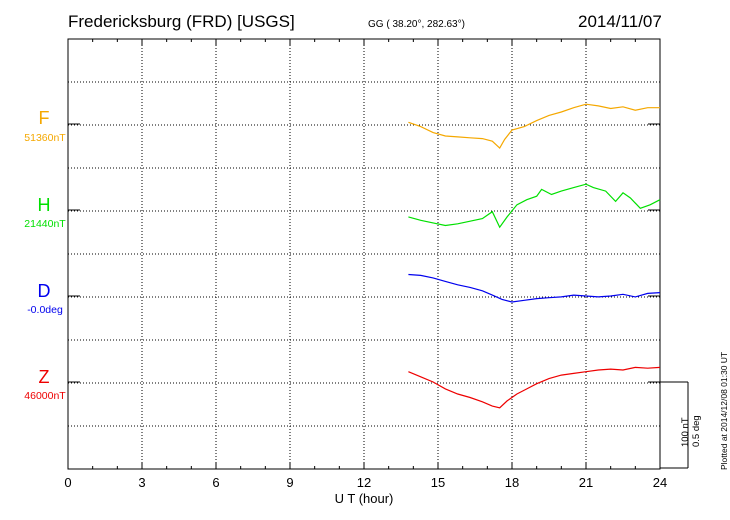 The width and height of the screenshot is (730, 520). Describe the element at coordinates (45, 138) in the screenshot. I see `component-baseline-f: 51360nT` at that location.